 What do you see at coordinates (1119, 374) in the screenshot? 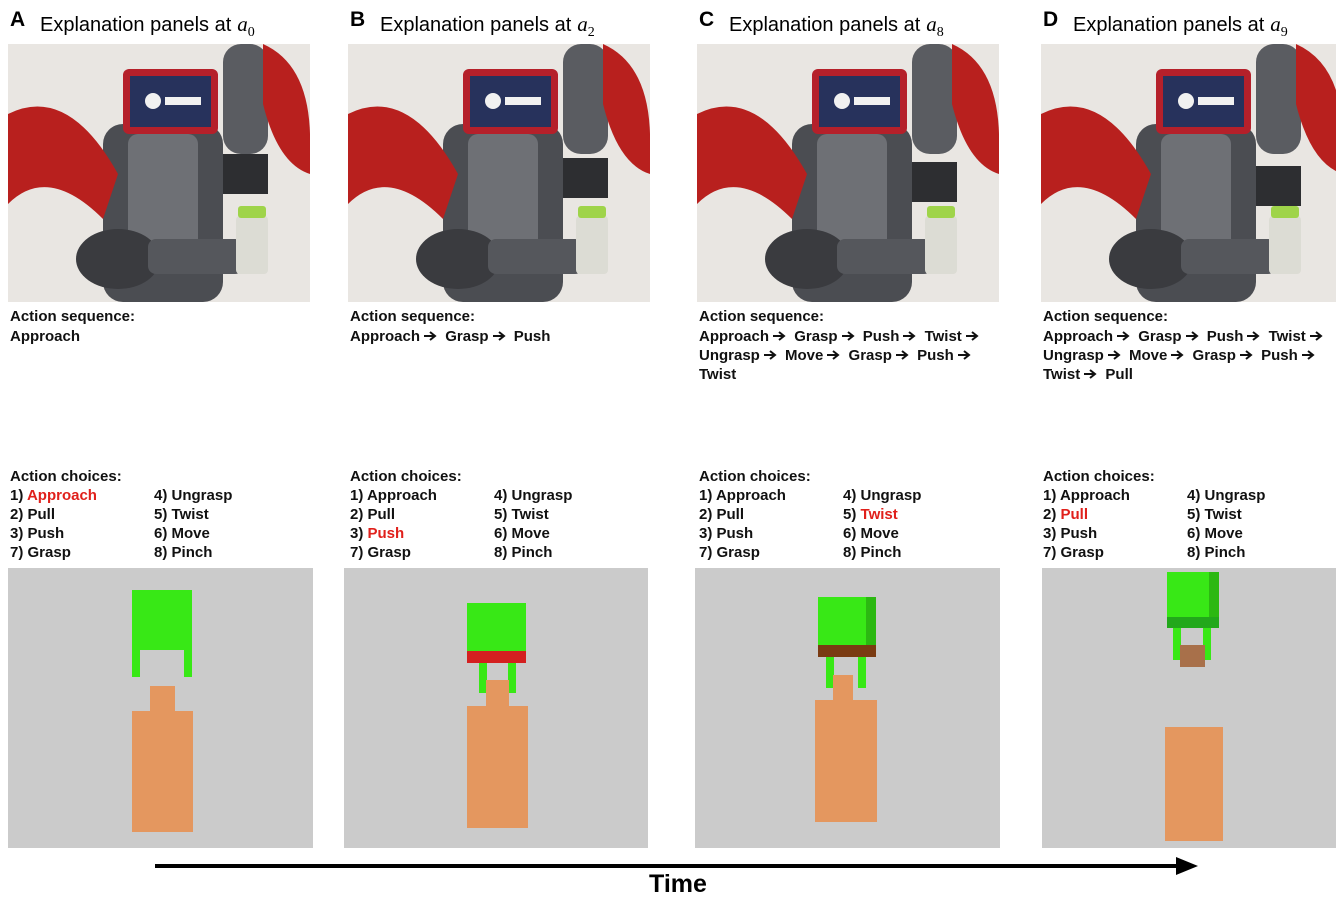
I see `sequence-item: Pull` at bounding box center [1119, 374].